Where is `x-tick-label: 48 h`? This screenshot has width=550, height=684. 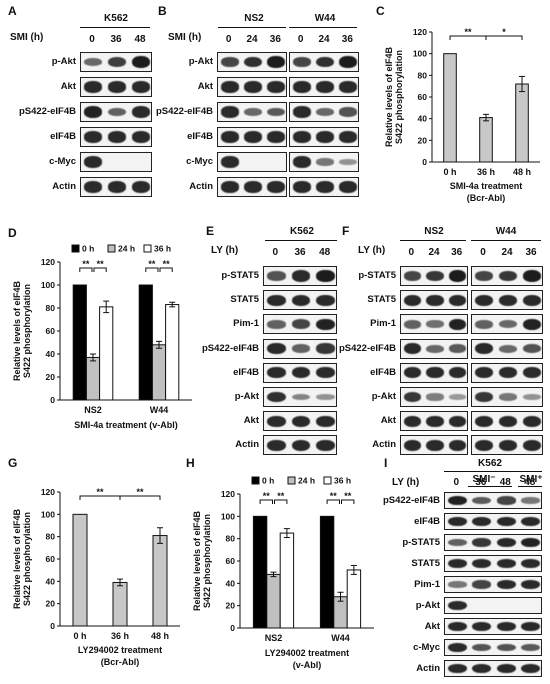
x-tick-label: 48 h is located at coordinates (522, 172).